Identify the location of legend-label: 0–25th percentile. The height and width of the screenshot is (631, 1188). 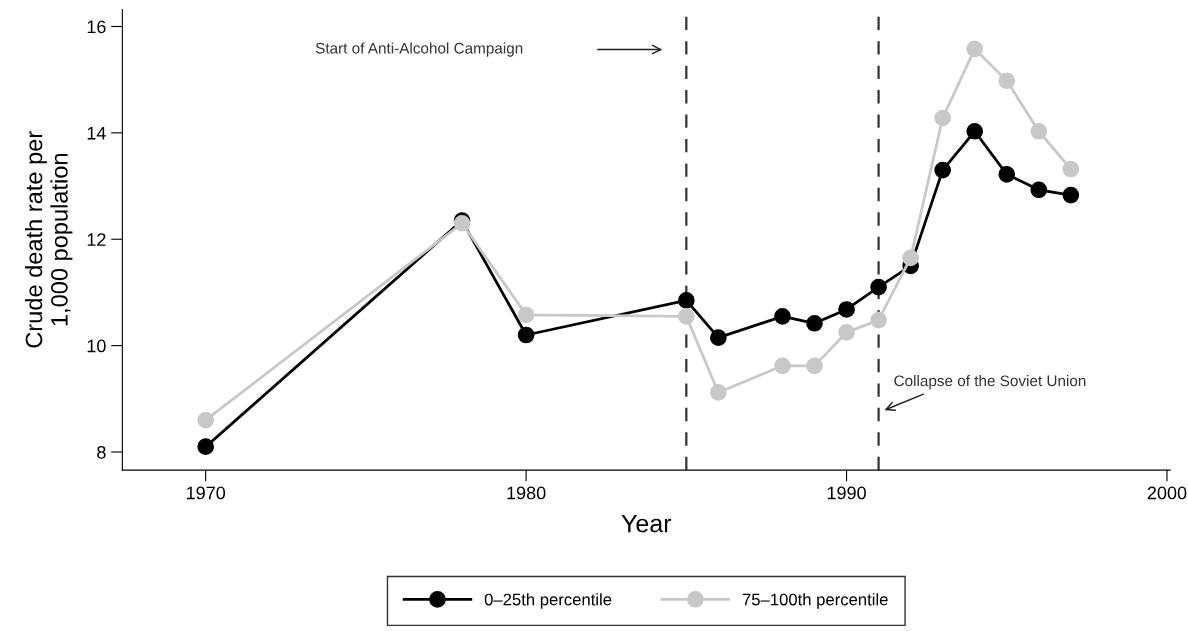
(548, 601).